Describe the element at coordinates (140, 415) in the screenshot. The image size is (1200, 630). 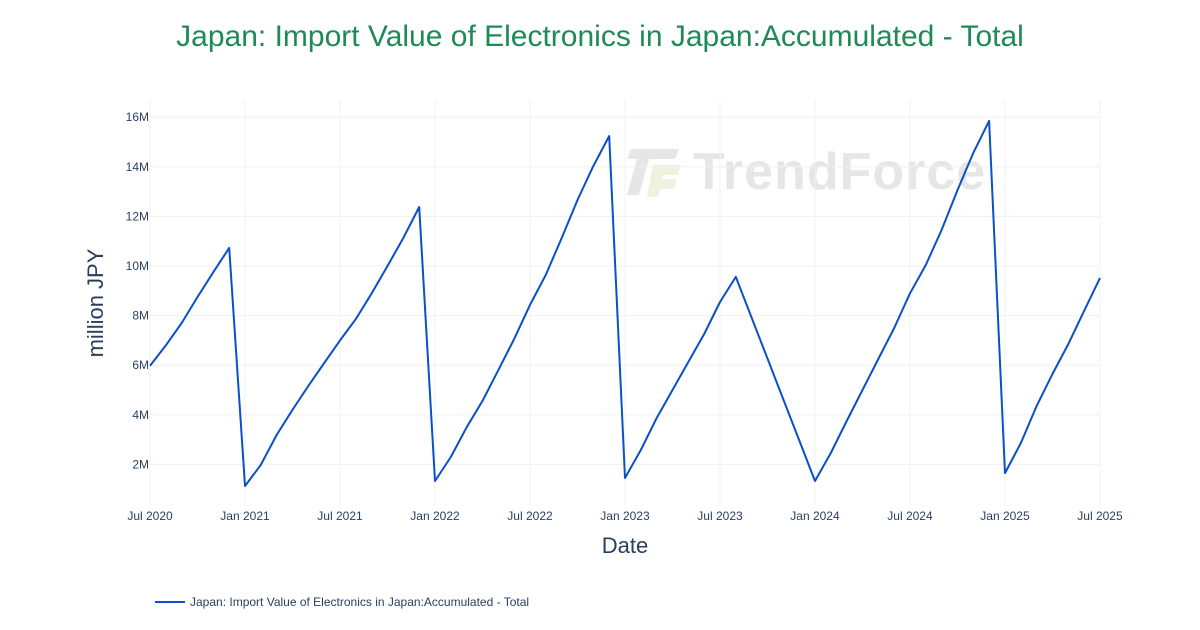
I see `y-tick-label: 4M` at that location.